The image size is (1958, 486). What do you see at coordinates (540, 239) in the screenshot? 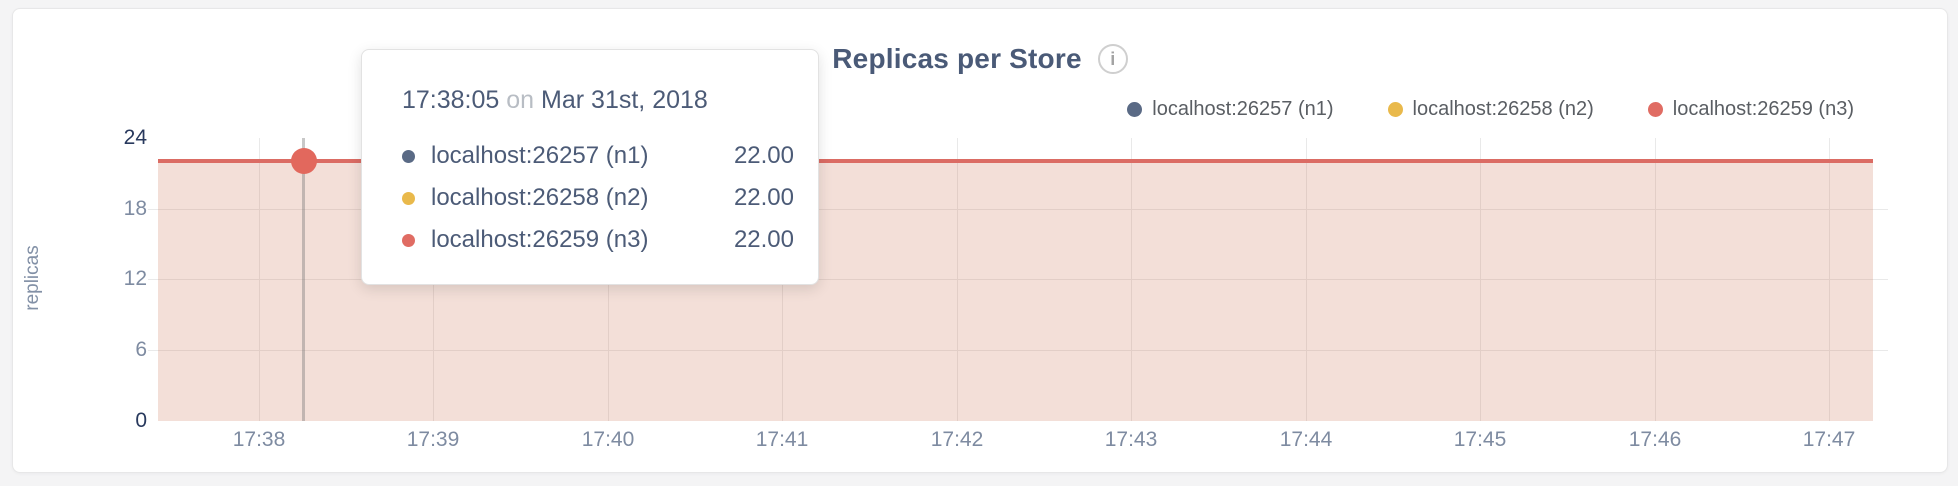
I see `tooltip-series-label: localhost:26259 (n3)` at bounding box center [540, 239].